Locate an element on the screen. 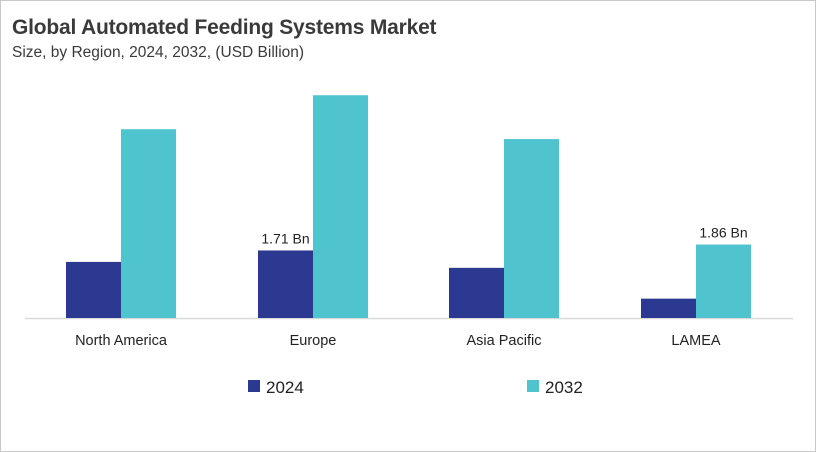  bar-lamea-2032 is located at coordinates (723, 281).